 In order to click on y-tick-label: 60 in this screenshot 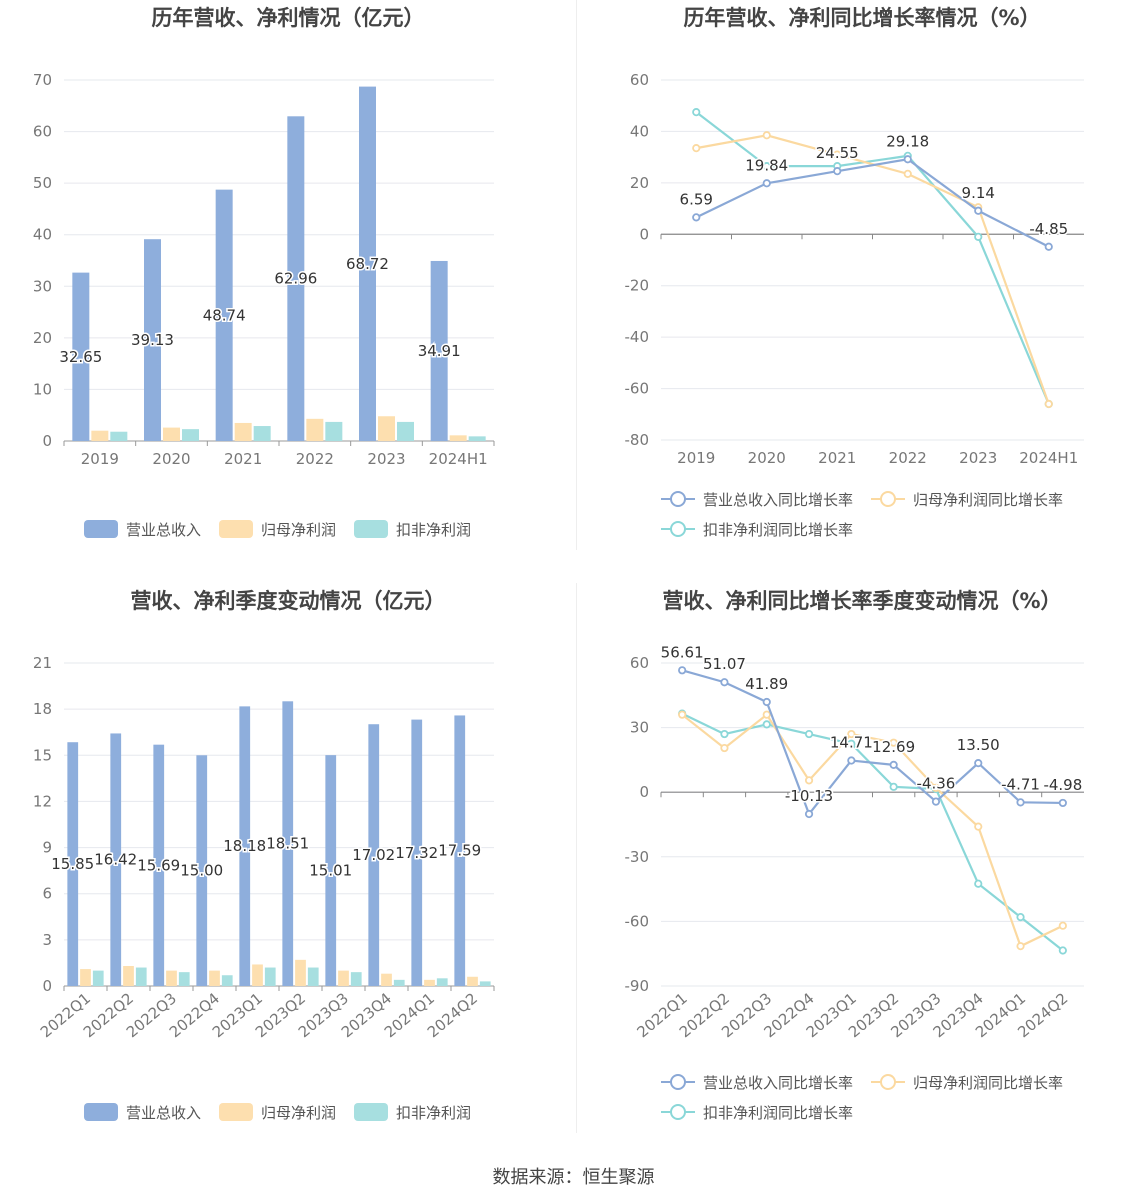, I will do `click(639, 80)`.